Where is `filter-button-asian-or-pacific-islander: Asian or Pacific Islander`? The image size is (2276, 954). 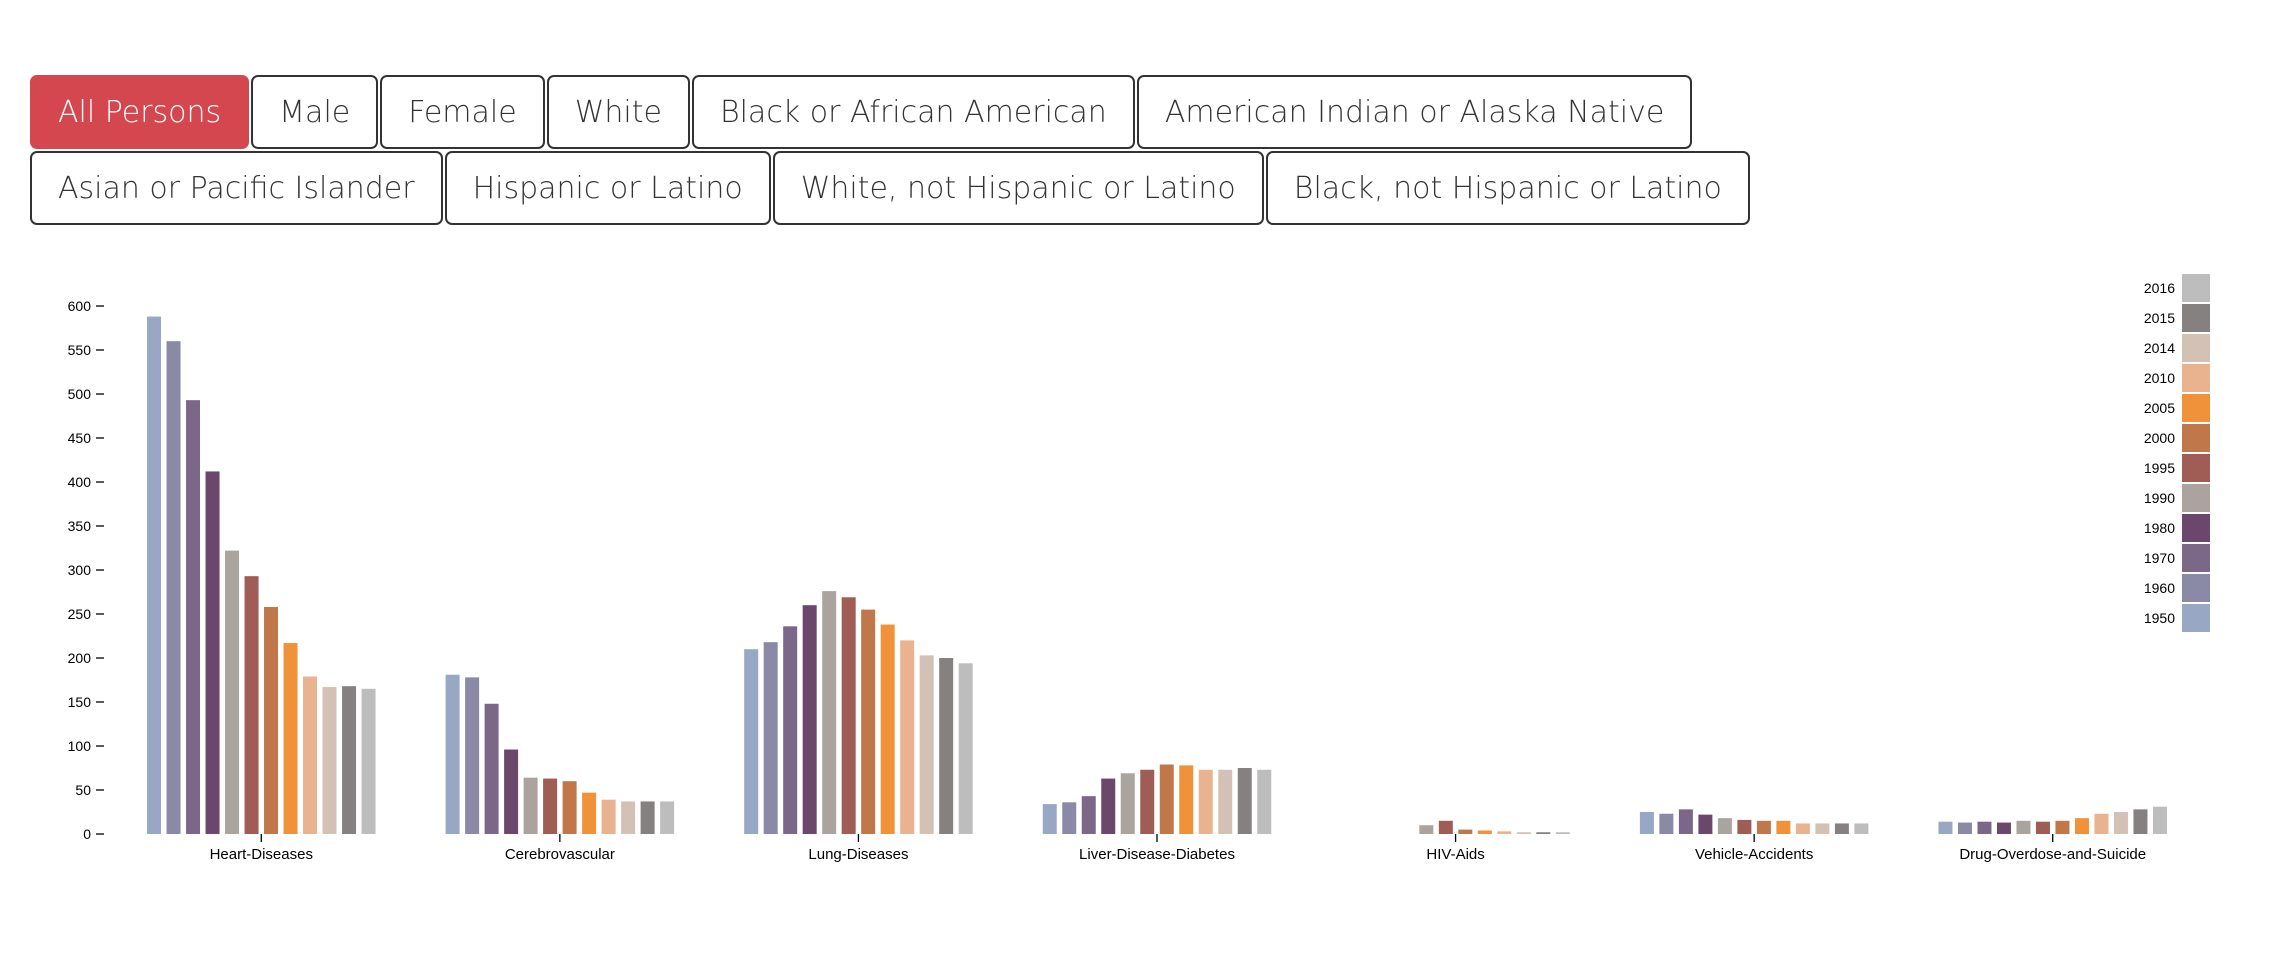
filter-button-asian-or-pacific-islander: Asian or Pacific Islander is located at coordinates (236, 188).